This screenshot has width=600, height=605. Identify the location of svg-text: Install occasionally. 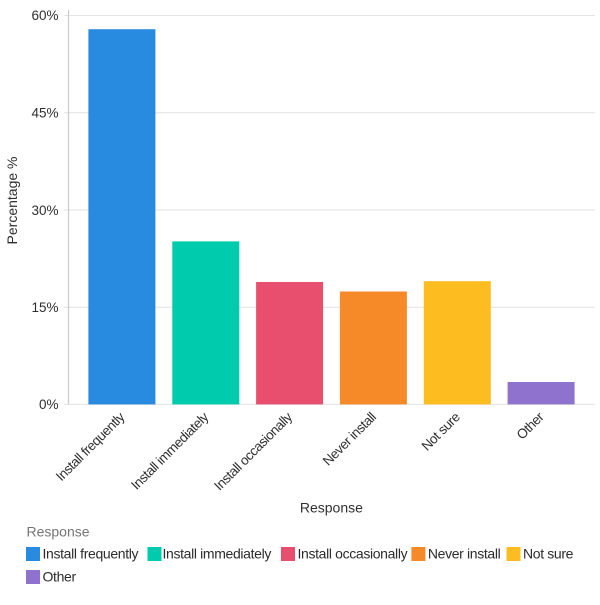
(353, 554).